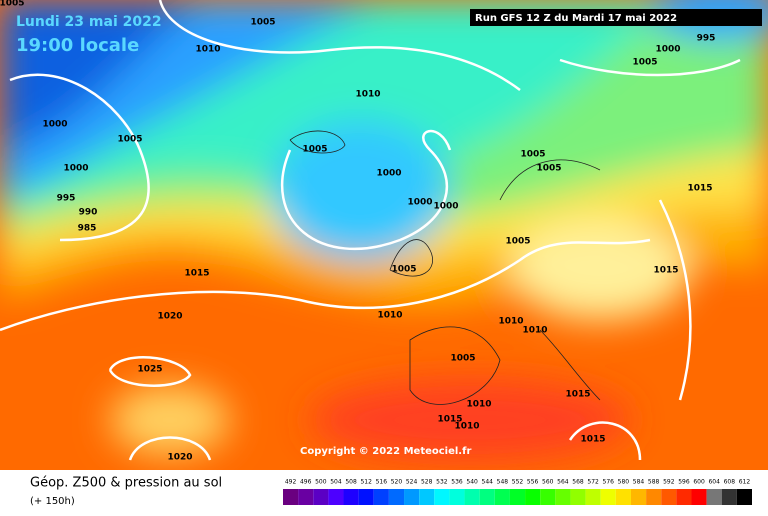  Describe the element at coordinates (291, 482) in the screenshot. I see `scale-label: 492` at that location.